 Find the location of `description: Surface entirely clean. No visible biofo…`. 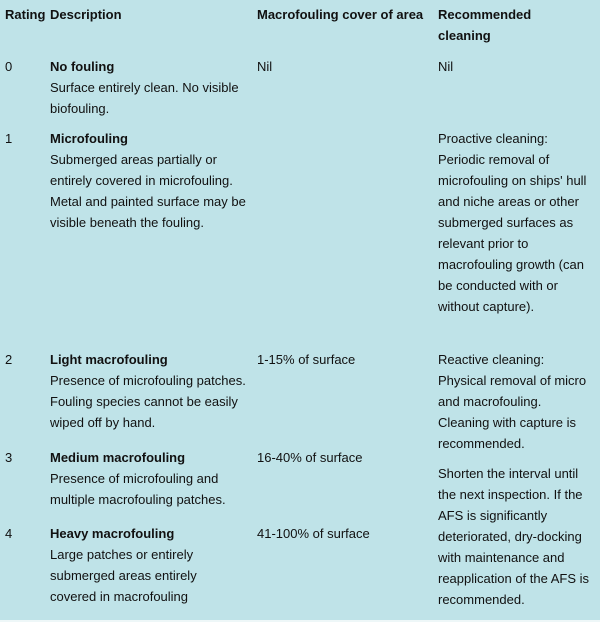

description: Surface entirely clean. No visible biofo… is located at coordinates (144, 98).